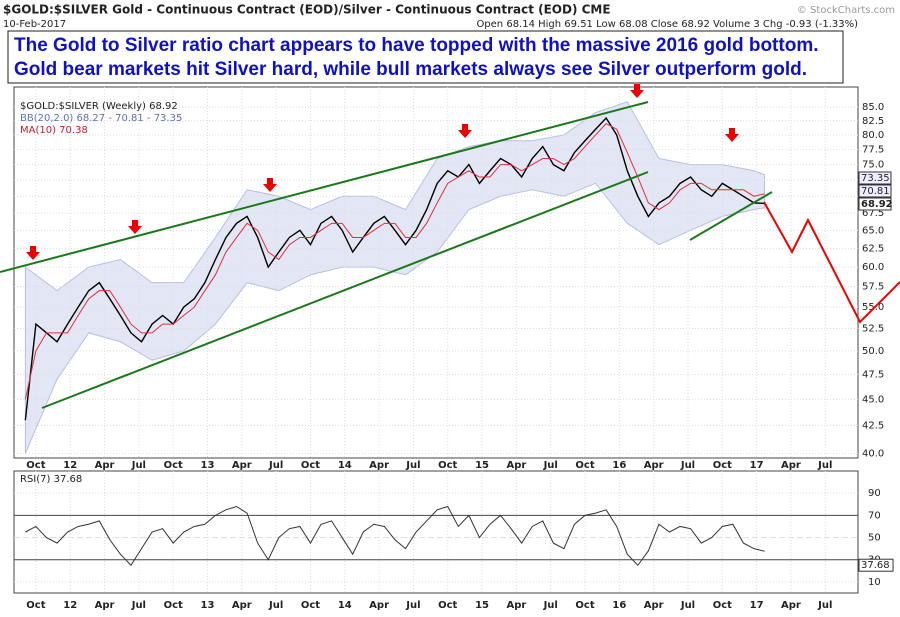  Describe the element at coordinates (873, 267) in the screenshot. I see `y-tick-label: 60.0` at that location.